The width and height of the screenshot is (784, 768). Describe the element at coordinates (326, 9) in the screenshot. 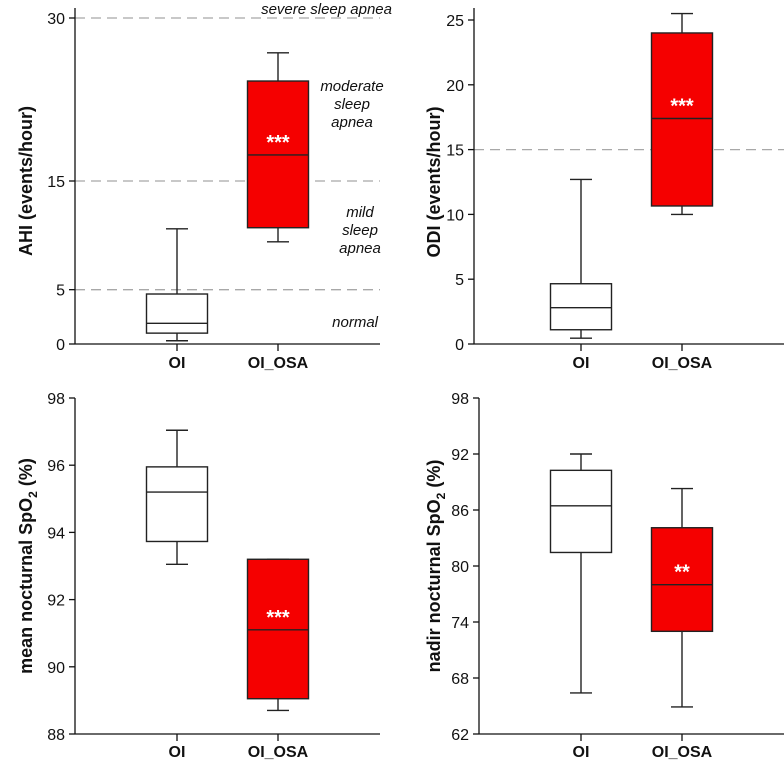

I see `annotation-severe: severe sleep apnea` at that location.